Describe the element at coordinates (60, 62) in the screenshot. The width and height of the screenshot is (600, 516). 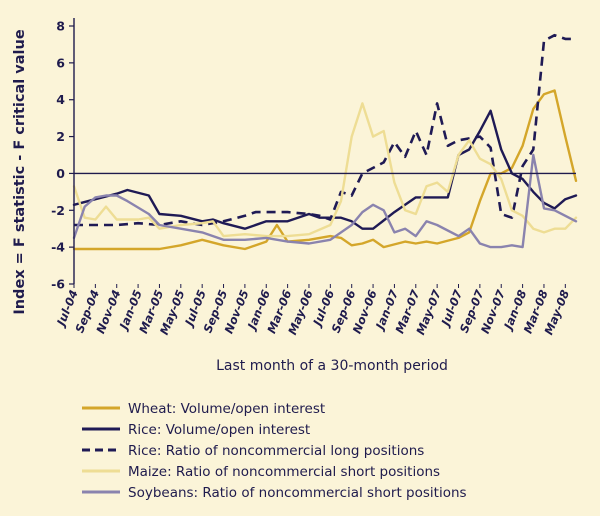
I see `y-tick-label: 6` at that location.